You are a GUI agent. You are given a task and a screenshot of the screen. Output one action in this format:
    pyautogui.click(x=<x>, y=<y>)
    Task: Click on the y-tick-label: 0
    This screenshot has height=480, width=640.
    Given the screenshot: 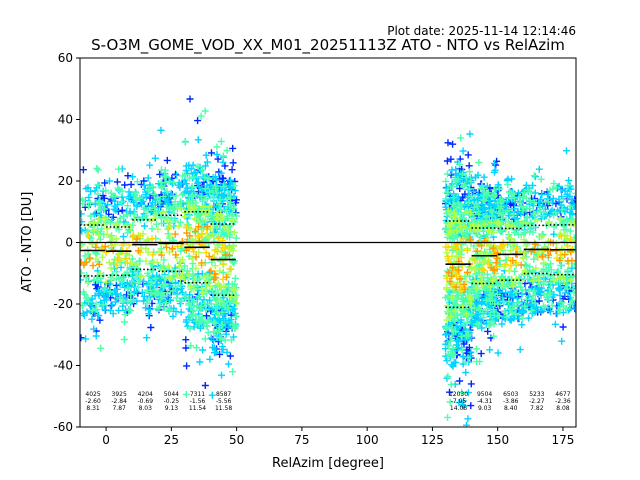 What is the action you would take?
    pyautogui.click(x=69, y=243)
    